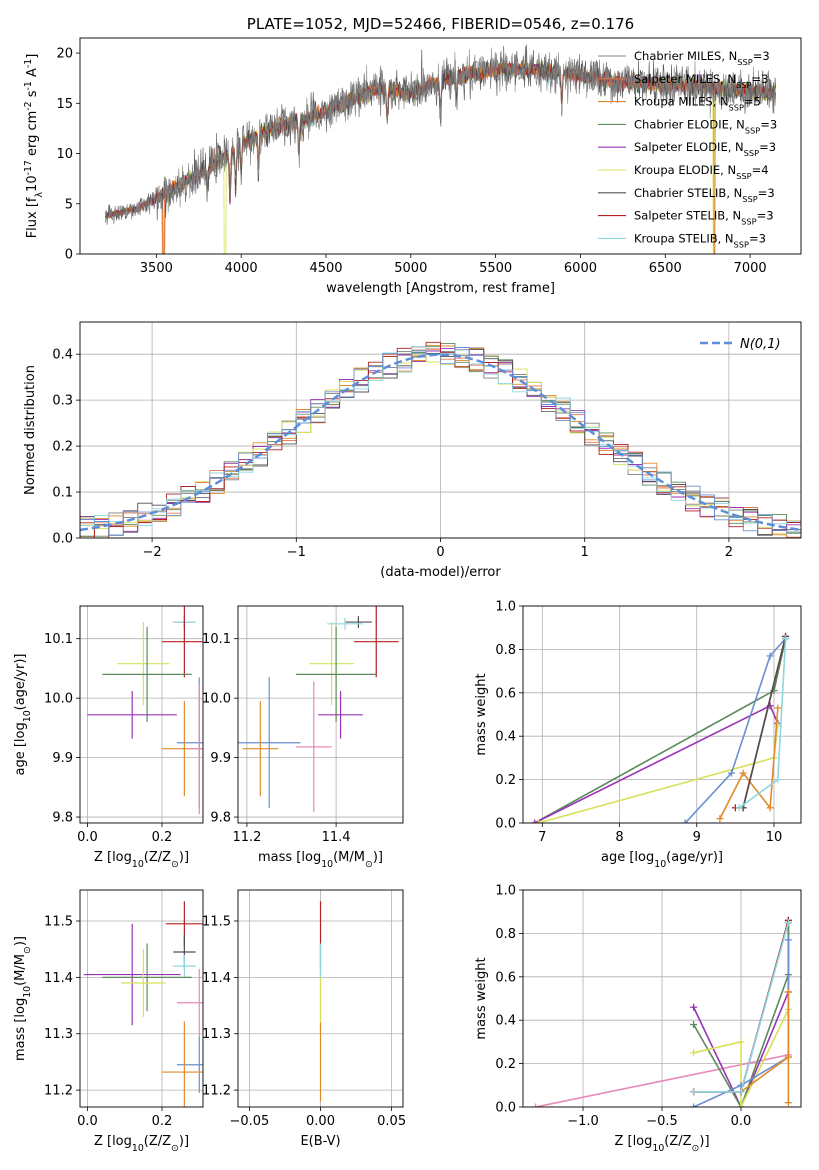 This screenshot has width=819, height=1170. What do you see at coordinates (774, 837) in the screenshot?
I see `x-tick-label: 10` at bounding box center [774, 837].